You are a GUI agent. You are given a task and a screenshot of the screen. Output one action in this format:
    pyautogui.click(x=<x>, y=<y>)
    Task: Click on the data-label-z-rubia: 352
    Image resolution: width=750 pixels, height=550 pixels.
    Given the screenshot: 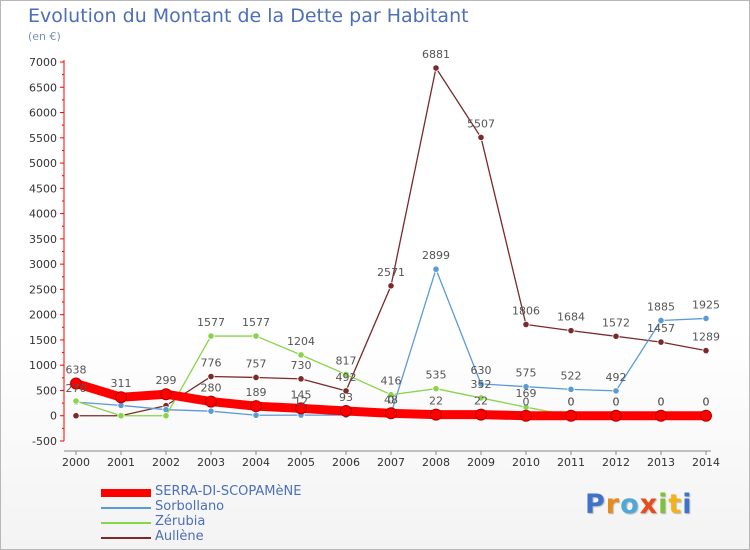 What is the action you would take?
    pyautogui.click(x=481, y=384)
    